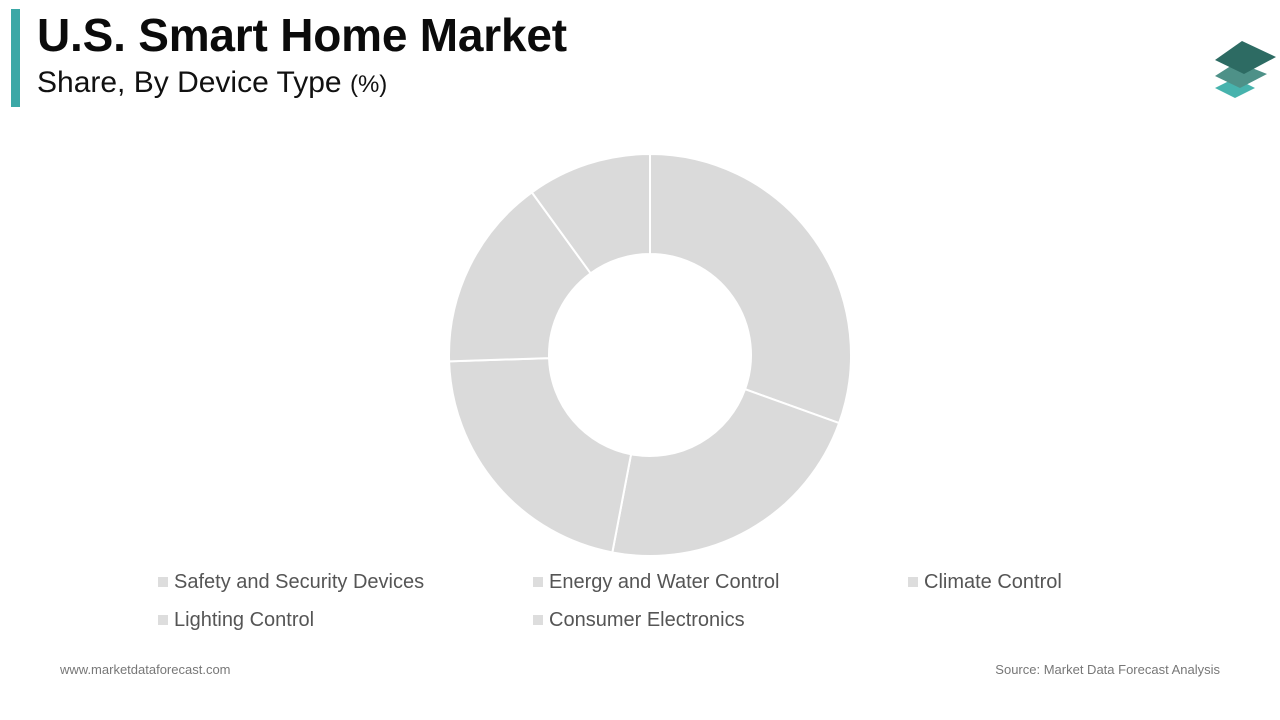 The height and width of the screenshot is (720, 1280). I want to click on slice-climate-control, so click(540, 455).